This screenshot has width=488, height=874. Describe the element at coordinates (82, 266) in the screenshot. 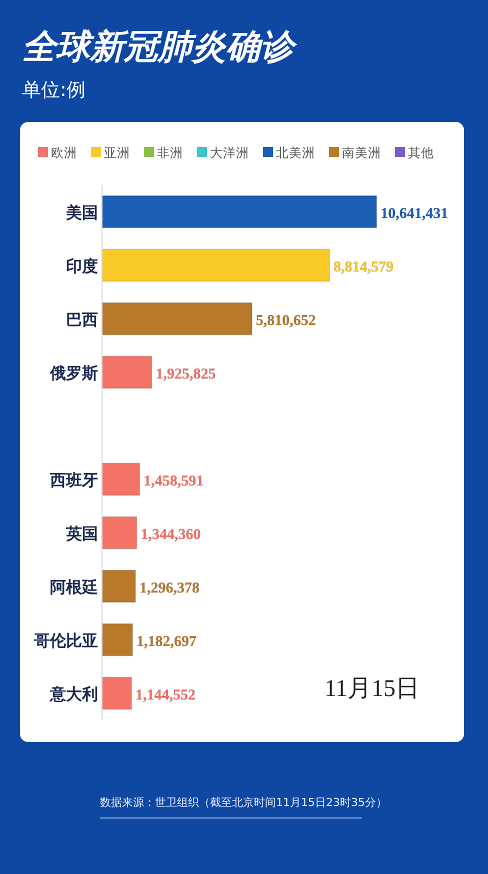

I see `y-tick-label: 印度` at that location.